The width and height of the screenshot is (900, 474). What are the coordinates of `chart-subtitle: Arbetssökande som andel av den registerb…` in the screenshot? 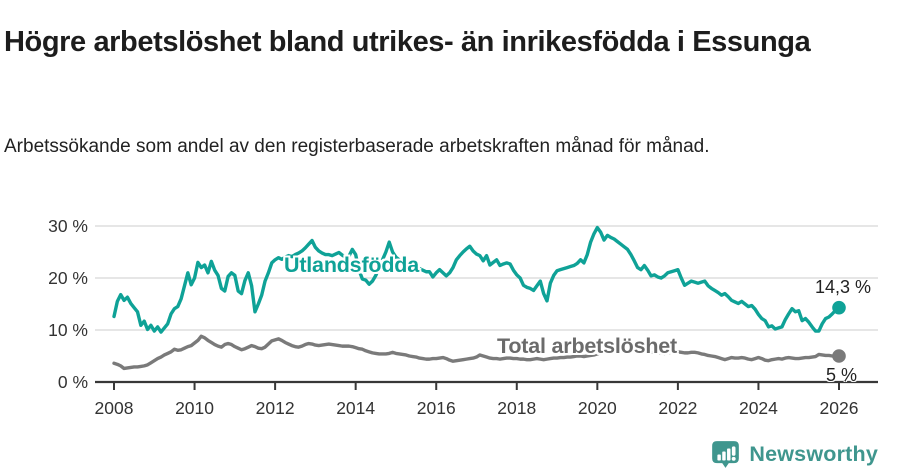 It's located at (357, 146).